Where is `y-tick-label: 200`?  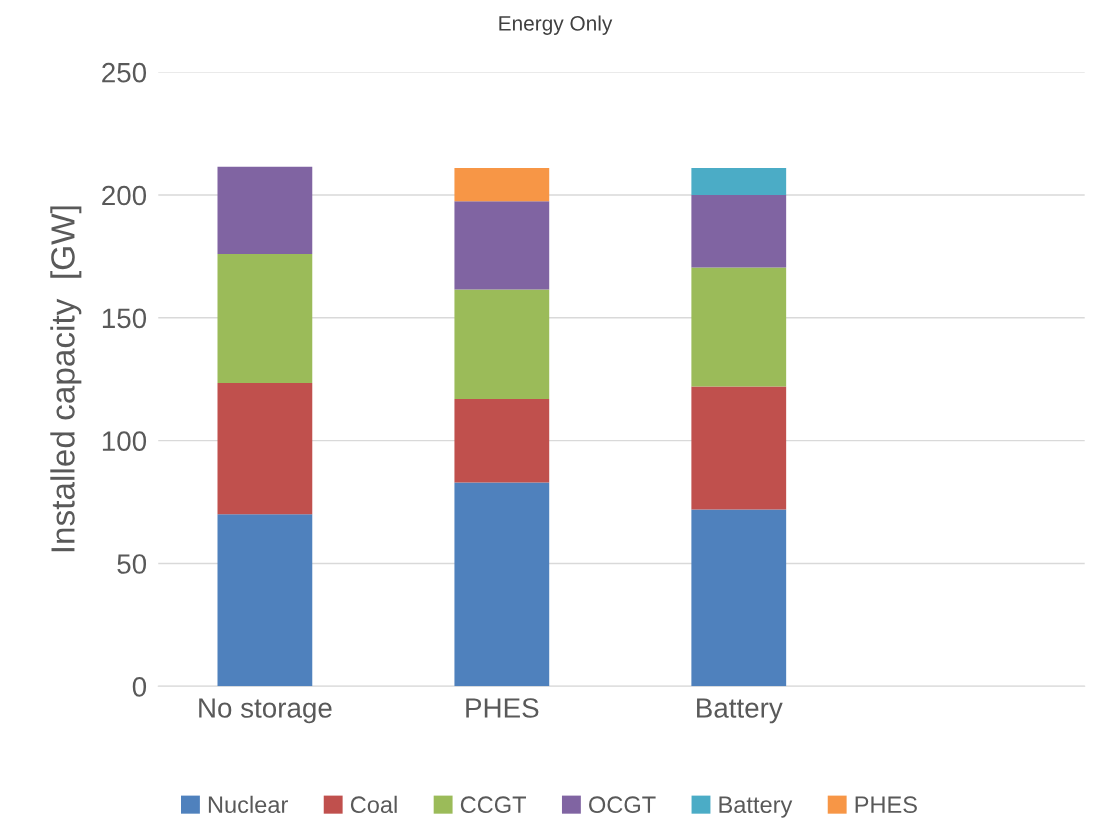
y-tick-label: 200 is located at coordinates (124, 195).